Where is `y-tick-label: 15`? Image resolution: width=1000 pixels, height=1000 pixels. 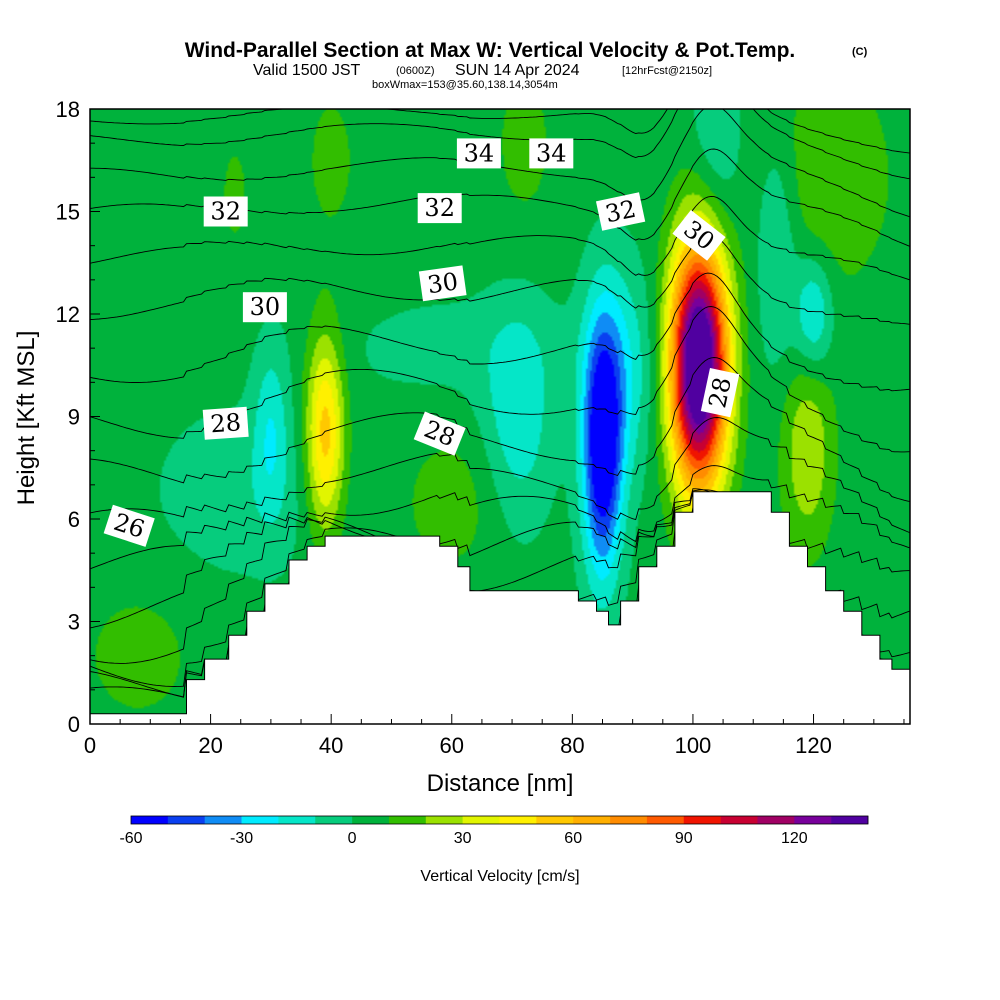 y-tick-label: 15 is located at coordinates (68, 212).